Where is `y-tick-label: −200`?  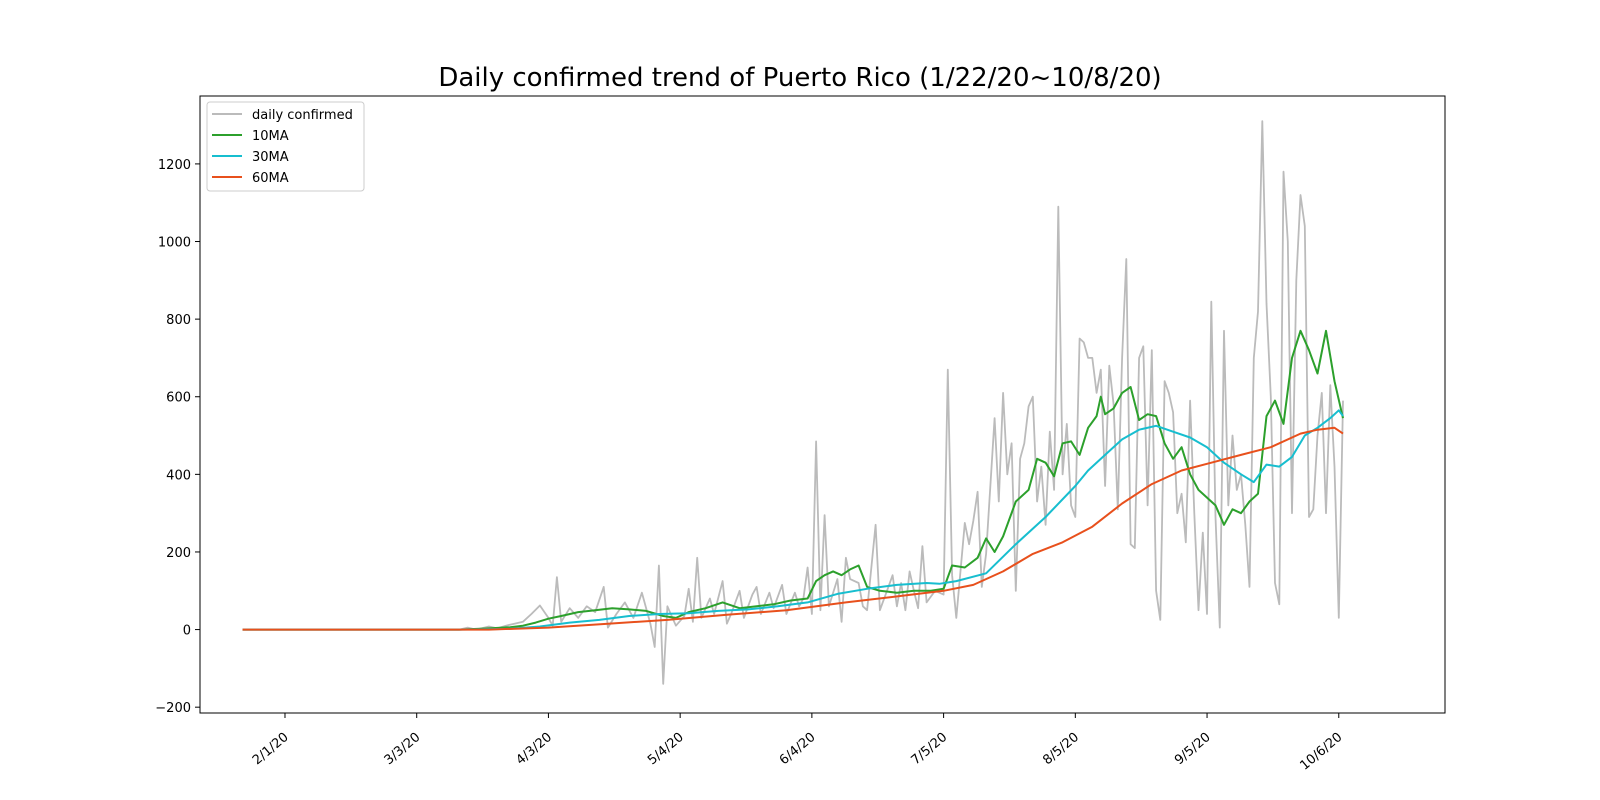
y-tick-label: −200 is located at coordinates (173, 708).